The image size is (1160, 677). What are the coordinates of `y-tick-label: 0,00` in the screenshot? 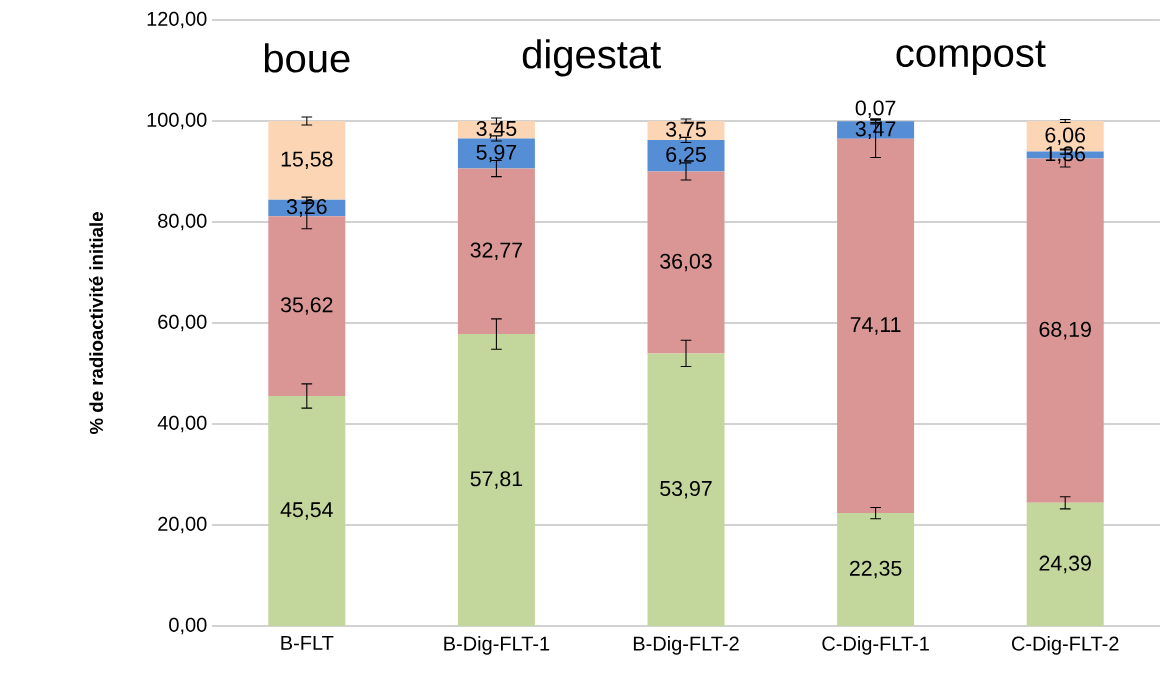 It's located at (188, 626).